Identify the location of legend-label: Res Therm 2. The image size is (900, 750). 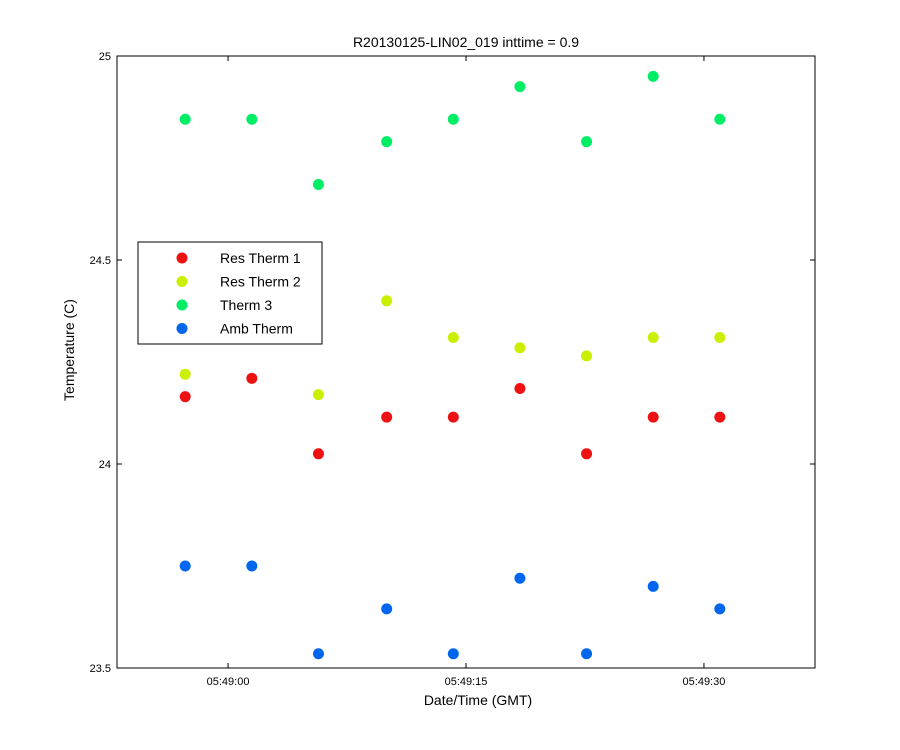
(260, 282).